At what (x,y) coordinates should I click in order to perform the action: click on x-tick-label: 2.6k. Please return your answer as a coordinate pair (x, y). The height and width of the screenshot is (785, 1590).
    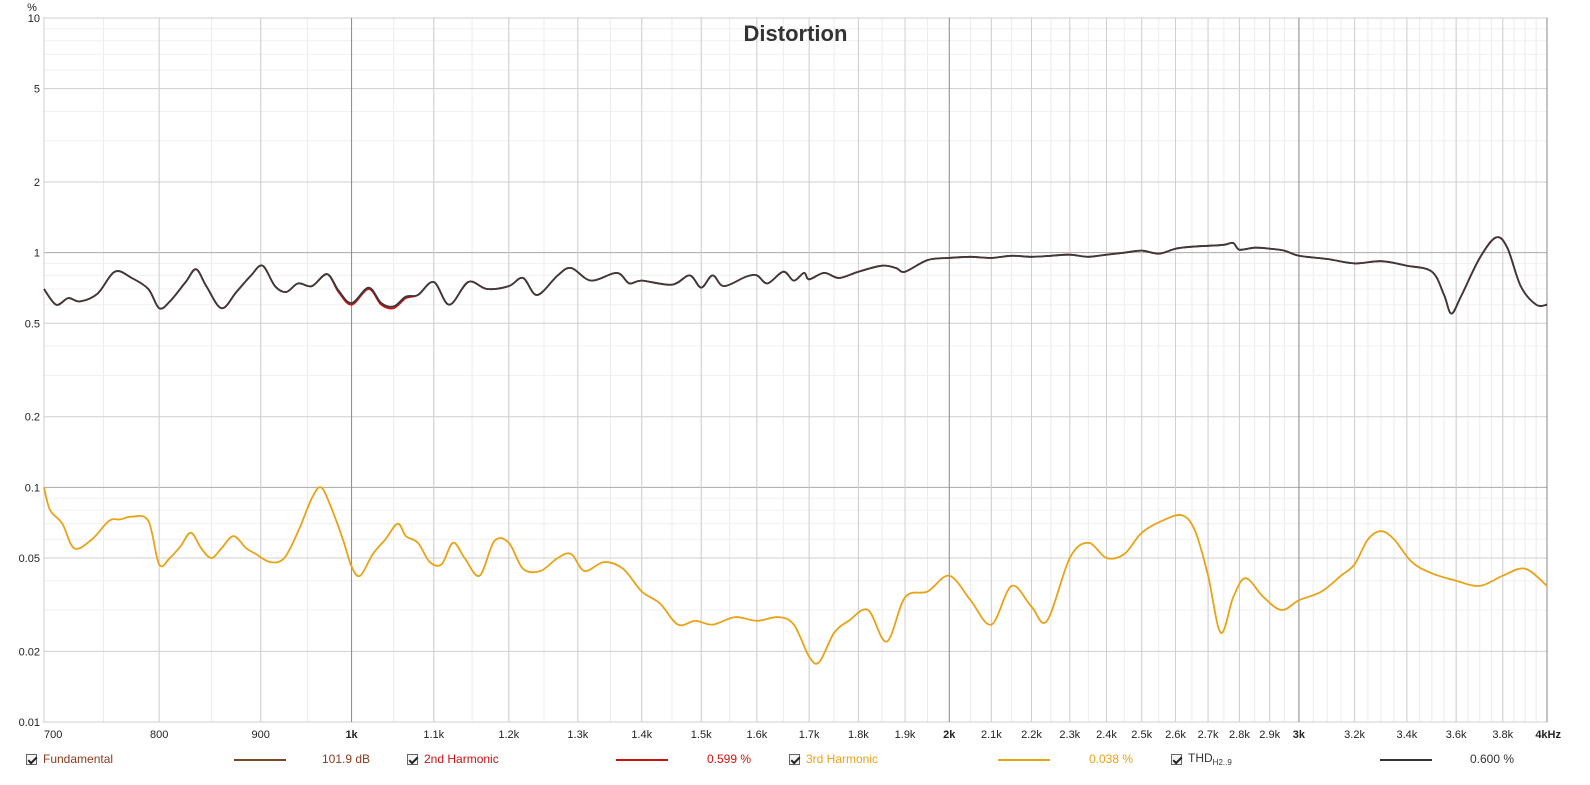
    Looking at the image, I should click on (1175, 735).